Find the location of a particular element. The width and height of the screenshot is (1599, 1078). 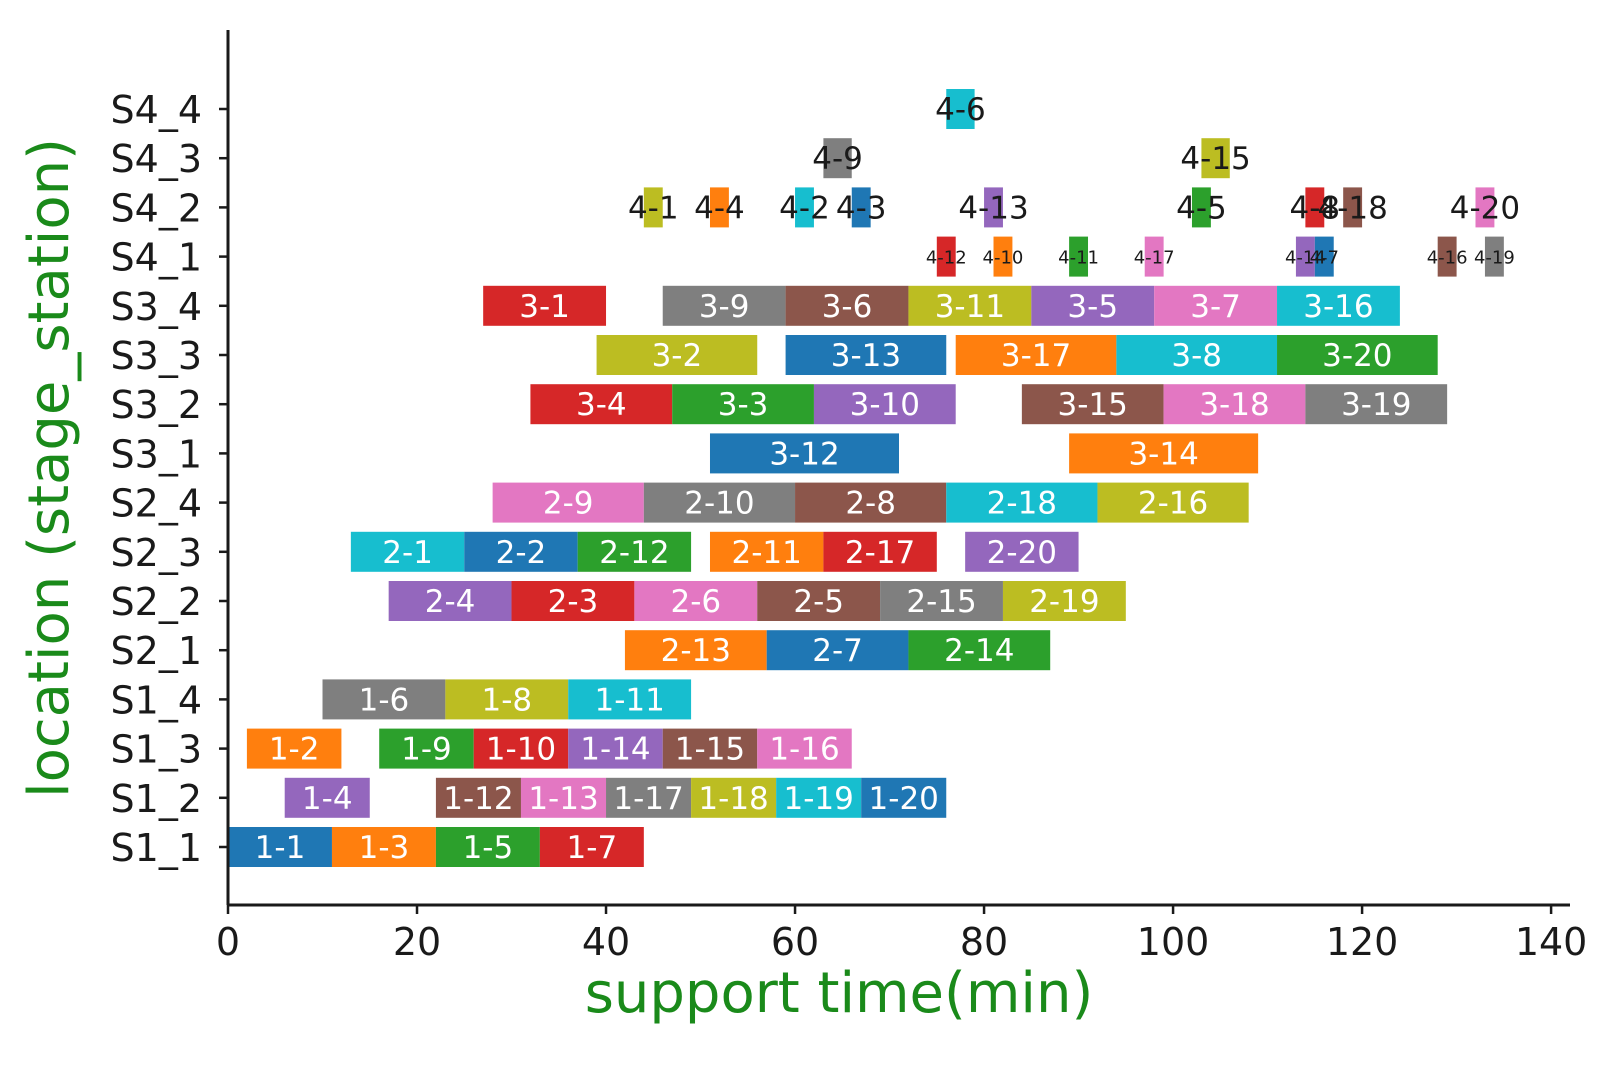

x-tick-label: 100 is located at coordinates (1173, 942).